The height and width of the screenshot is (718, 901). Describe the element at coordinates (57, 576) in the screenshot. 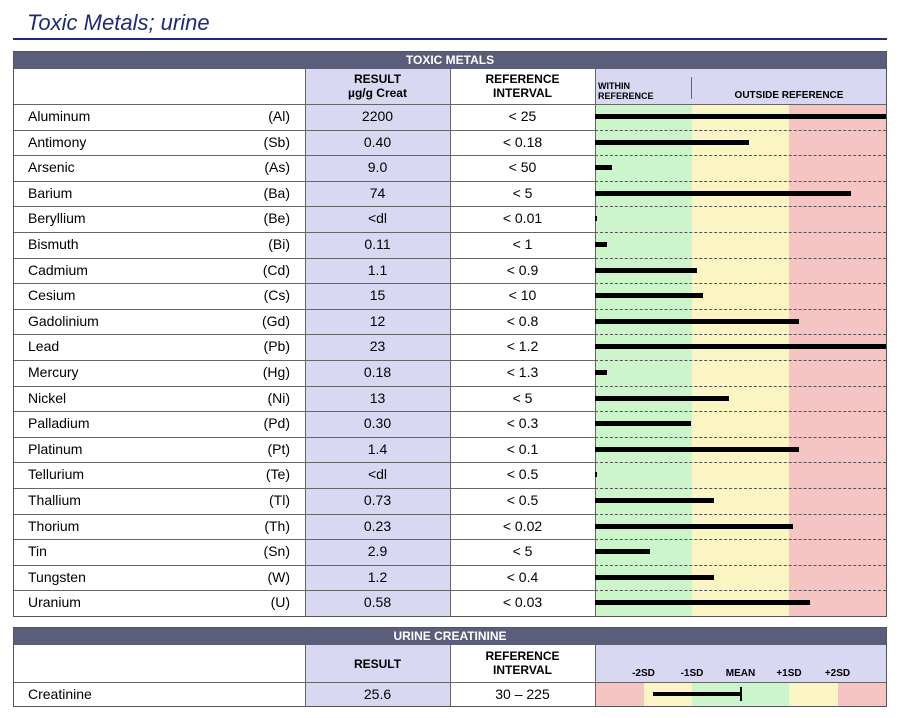

I see `metal-name: Tungsten` at that location.